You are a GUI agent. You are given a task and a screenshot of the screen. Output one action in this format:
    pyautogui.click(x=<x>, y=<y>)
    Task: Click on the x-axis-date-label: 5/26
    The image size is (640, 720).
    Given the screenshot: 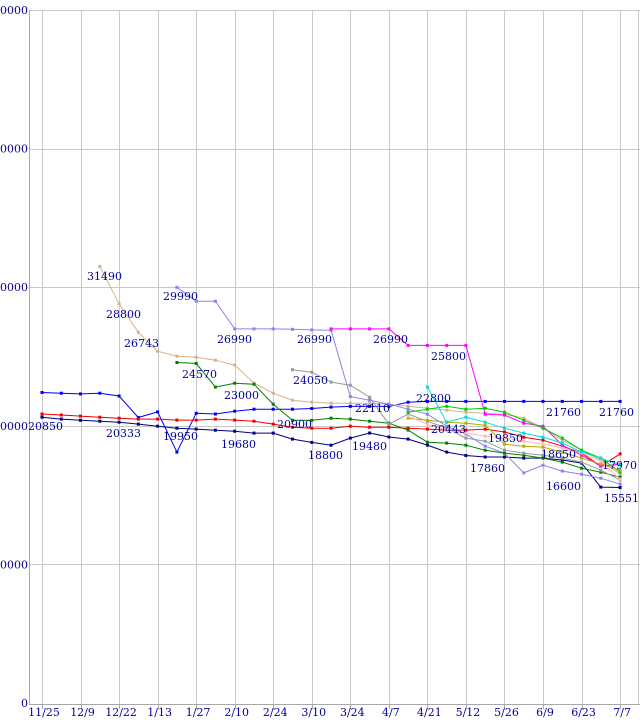 What is the action you would take?
    pyautogui.click(x=506, y=712)
    